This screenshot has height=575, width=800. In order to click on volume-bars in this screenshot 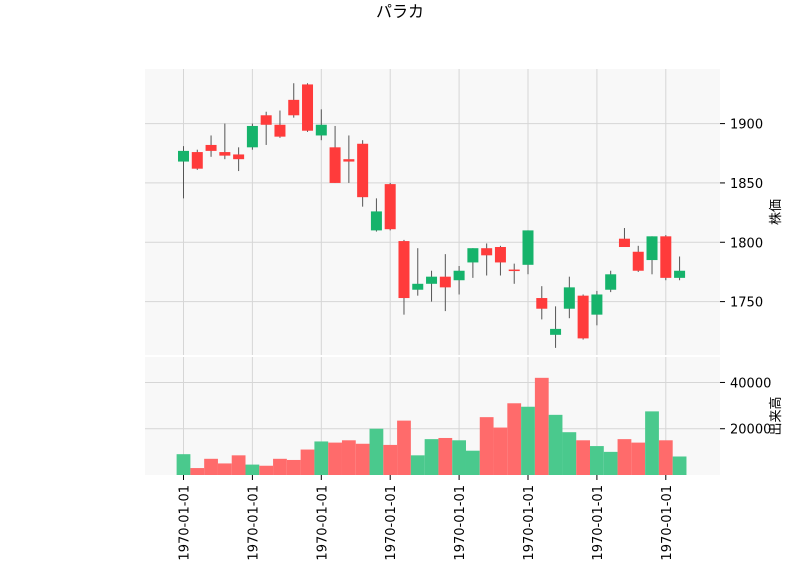, I will do `click(431, 426)`.